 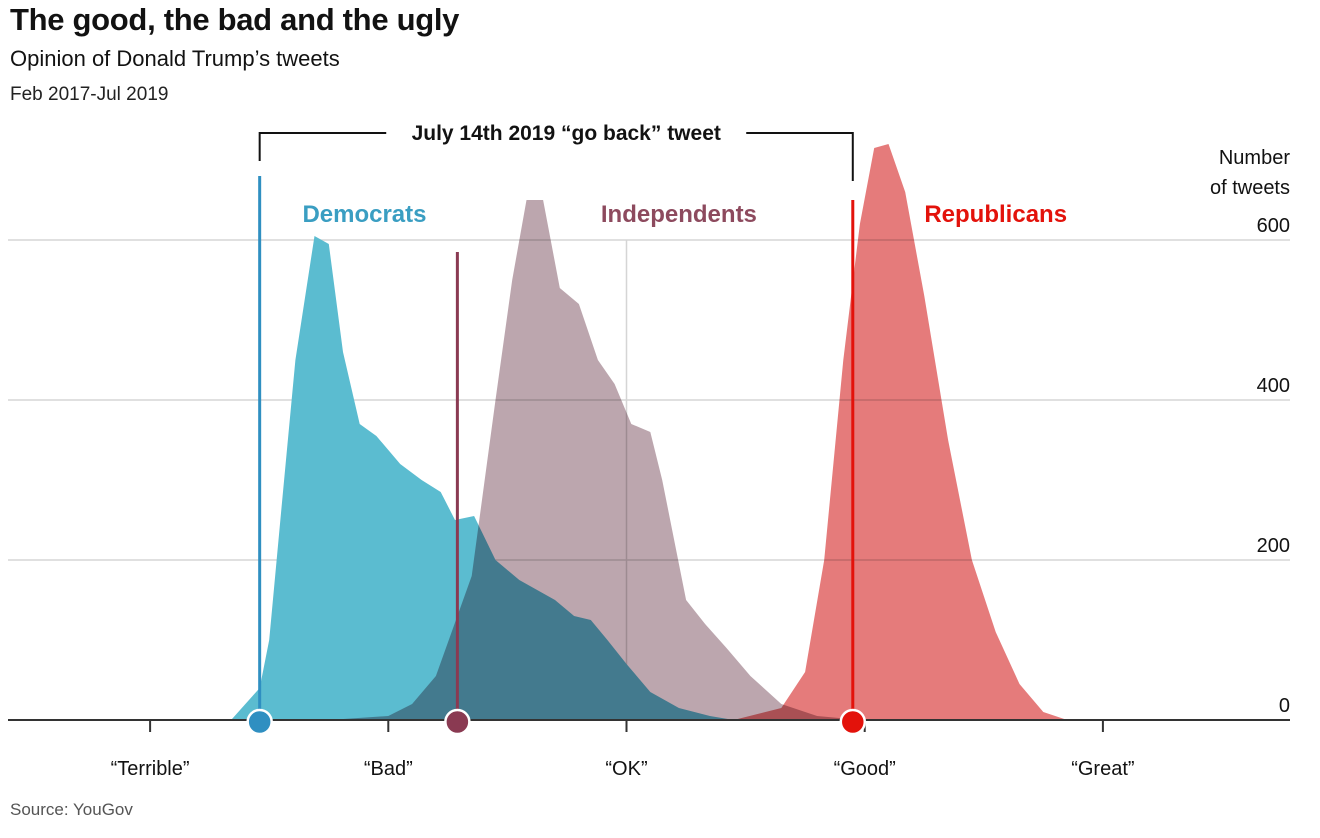 I want to click on series-label-democrats: Democrats, so click(x=364, y=214).